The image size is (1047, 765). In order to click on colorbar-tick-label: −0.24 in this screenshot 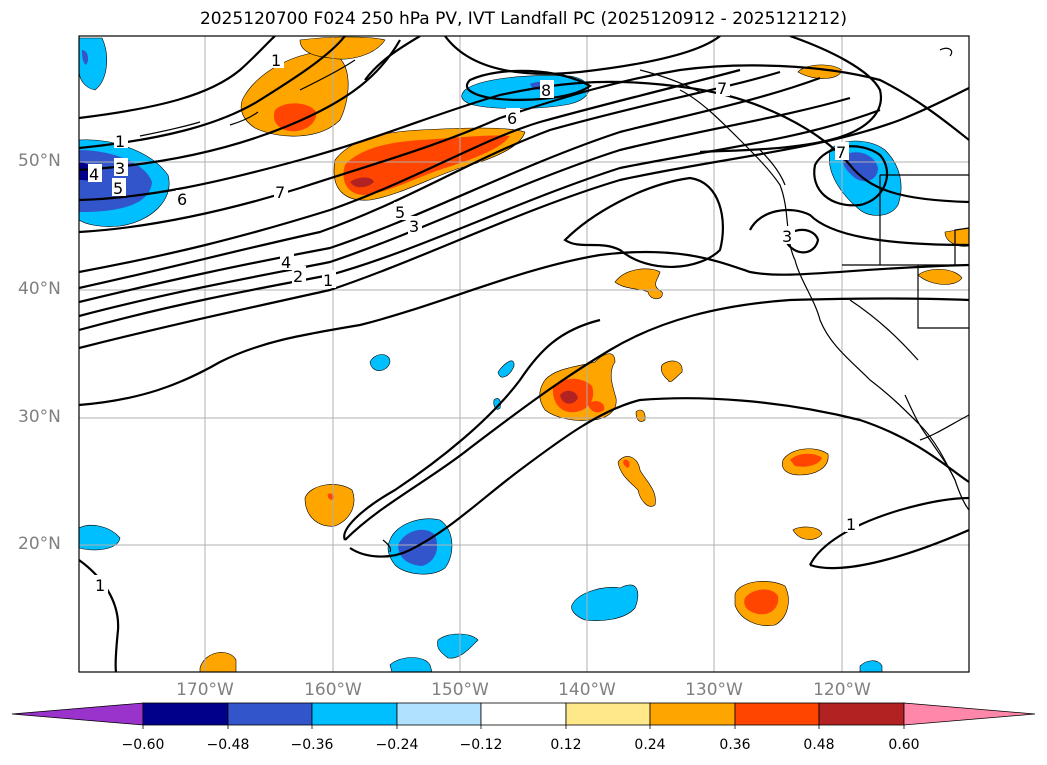, I will do `click(397, 745)`.